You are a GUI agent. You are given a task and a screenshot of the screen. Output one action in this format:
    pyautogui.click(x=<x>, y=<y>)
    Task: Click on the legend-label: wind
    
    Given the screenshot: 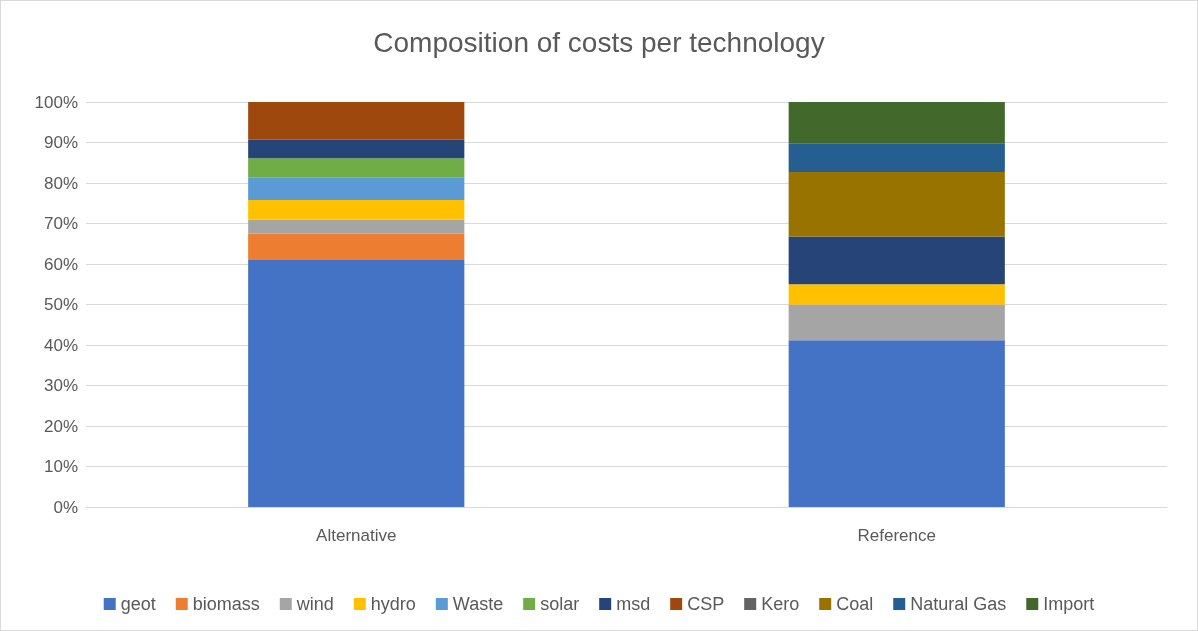 What is the action you would take?
    pyautogui.click(x=314, y=604)
    